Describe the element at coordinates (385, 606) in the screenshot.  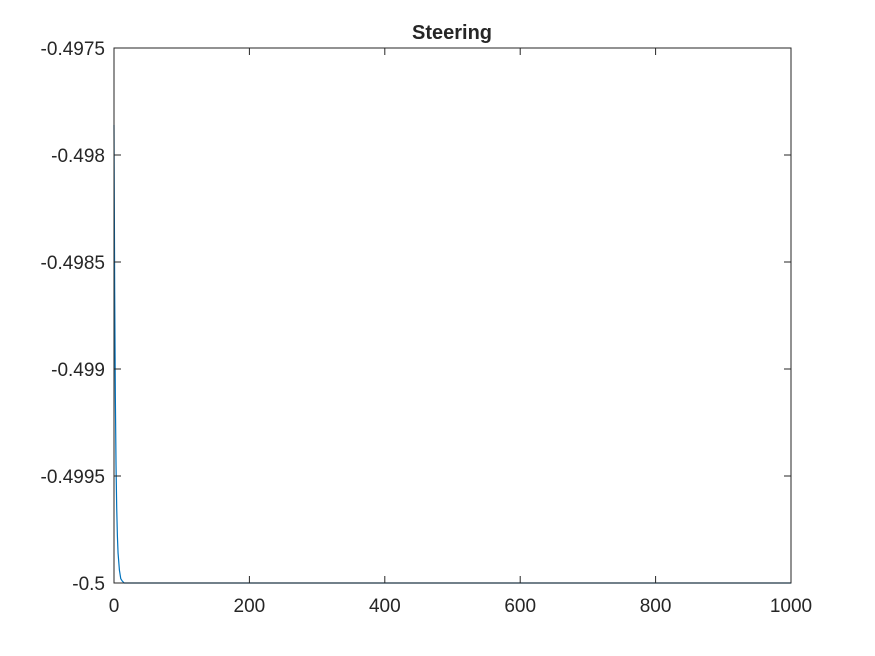
I see `x-tick-label: 400` at that location.